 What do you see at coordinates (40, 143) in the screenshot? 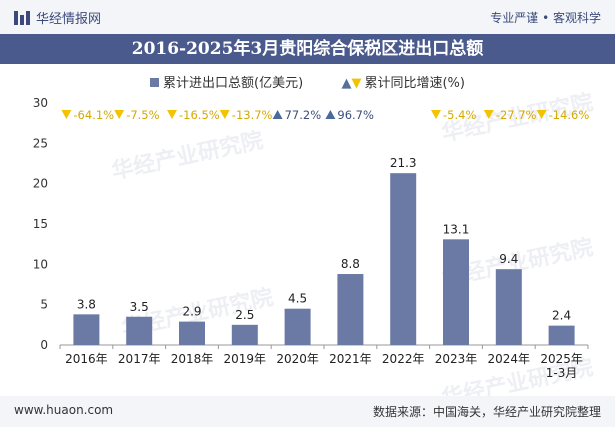
I see `y-tick-label: 25` at bounding box center [40, 143].